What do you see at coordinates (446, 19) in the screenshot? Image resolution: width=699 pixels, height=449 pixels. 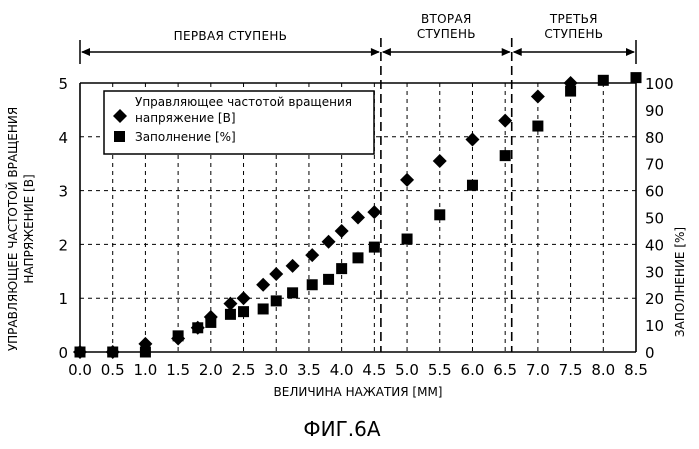 I see `stage-label: ВТОРАЯ` at bounding box center [446, 19].